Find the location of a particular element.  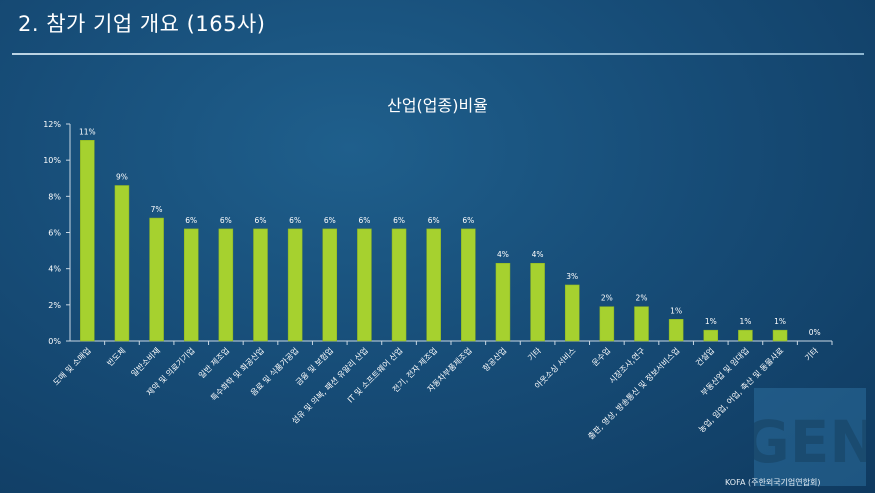

chart-title: 산업(업종)비율 is located at coordinates (437, 105).